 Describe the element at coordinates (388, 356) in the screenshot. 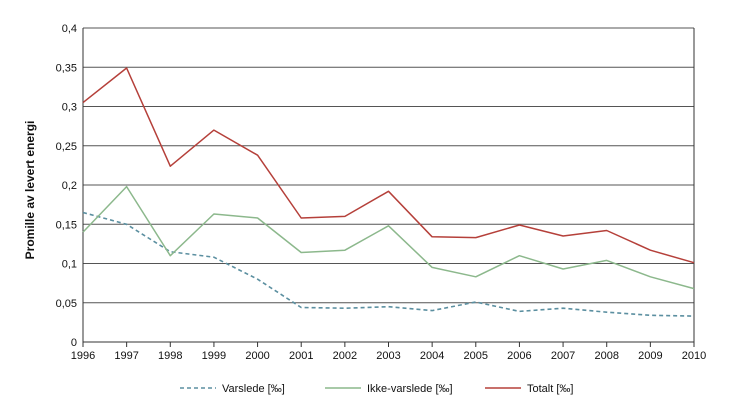

I see `x-tick-label: 2003` at that location.